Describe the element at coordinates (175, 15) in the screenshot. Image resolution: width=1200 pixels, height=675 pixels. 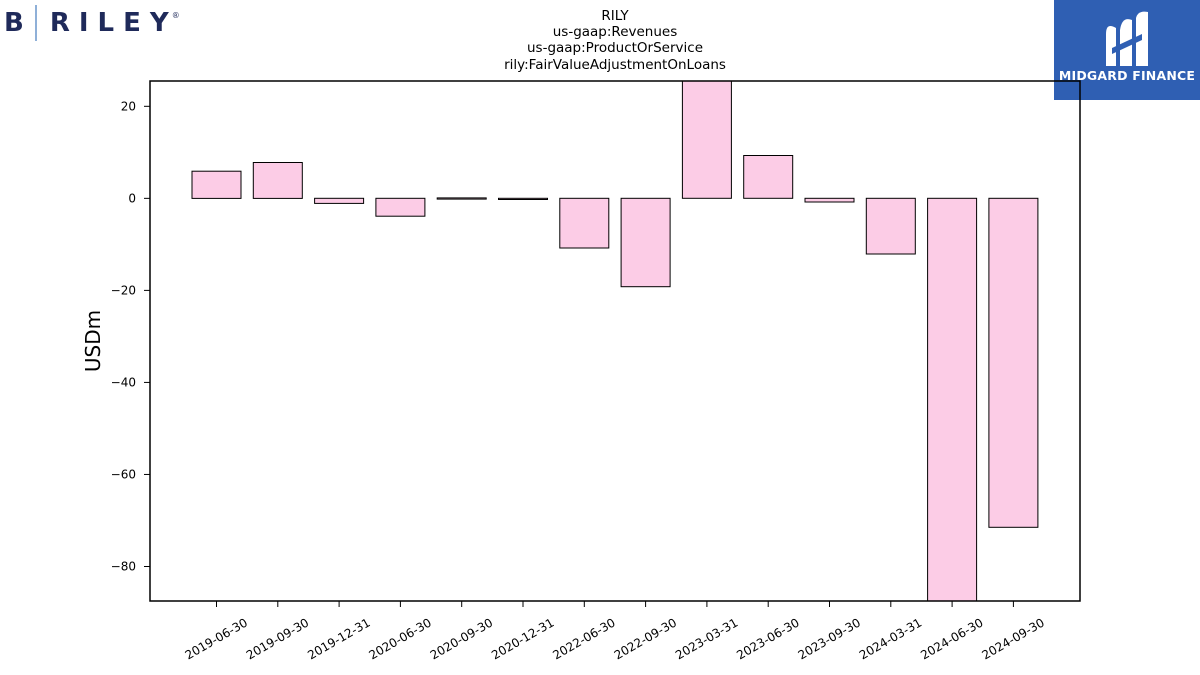
I see `logo-registered-mark: ®` at that location.